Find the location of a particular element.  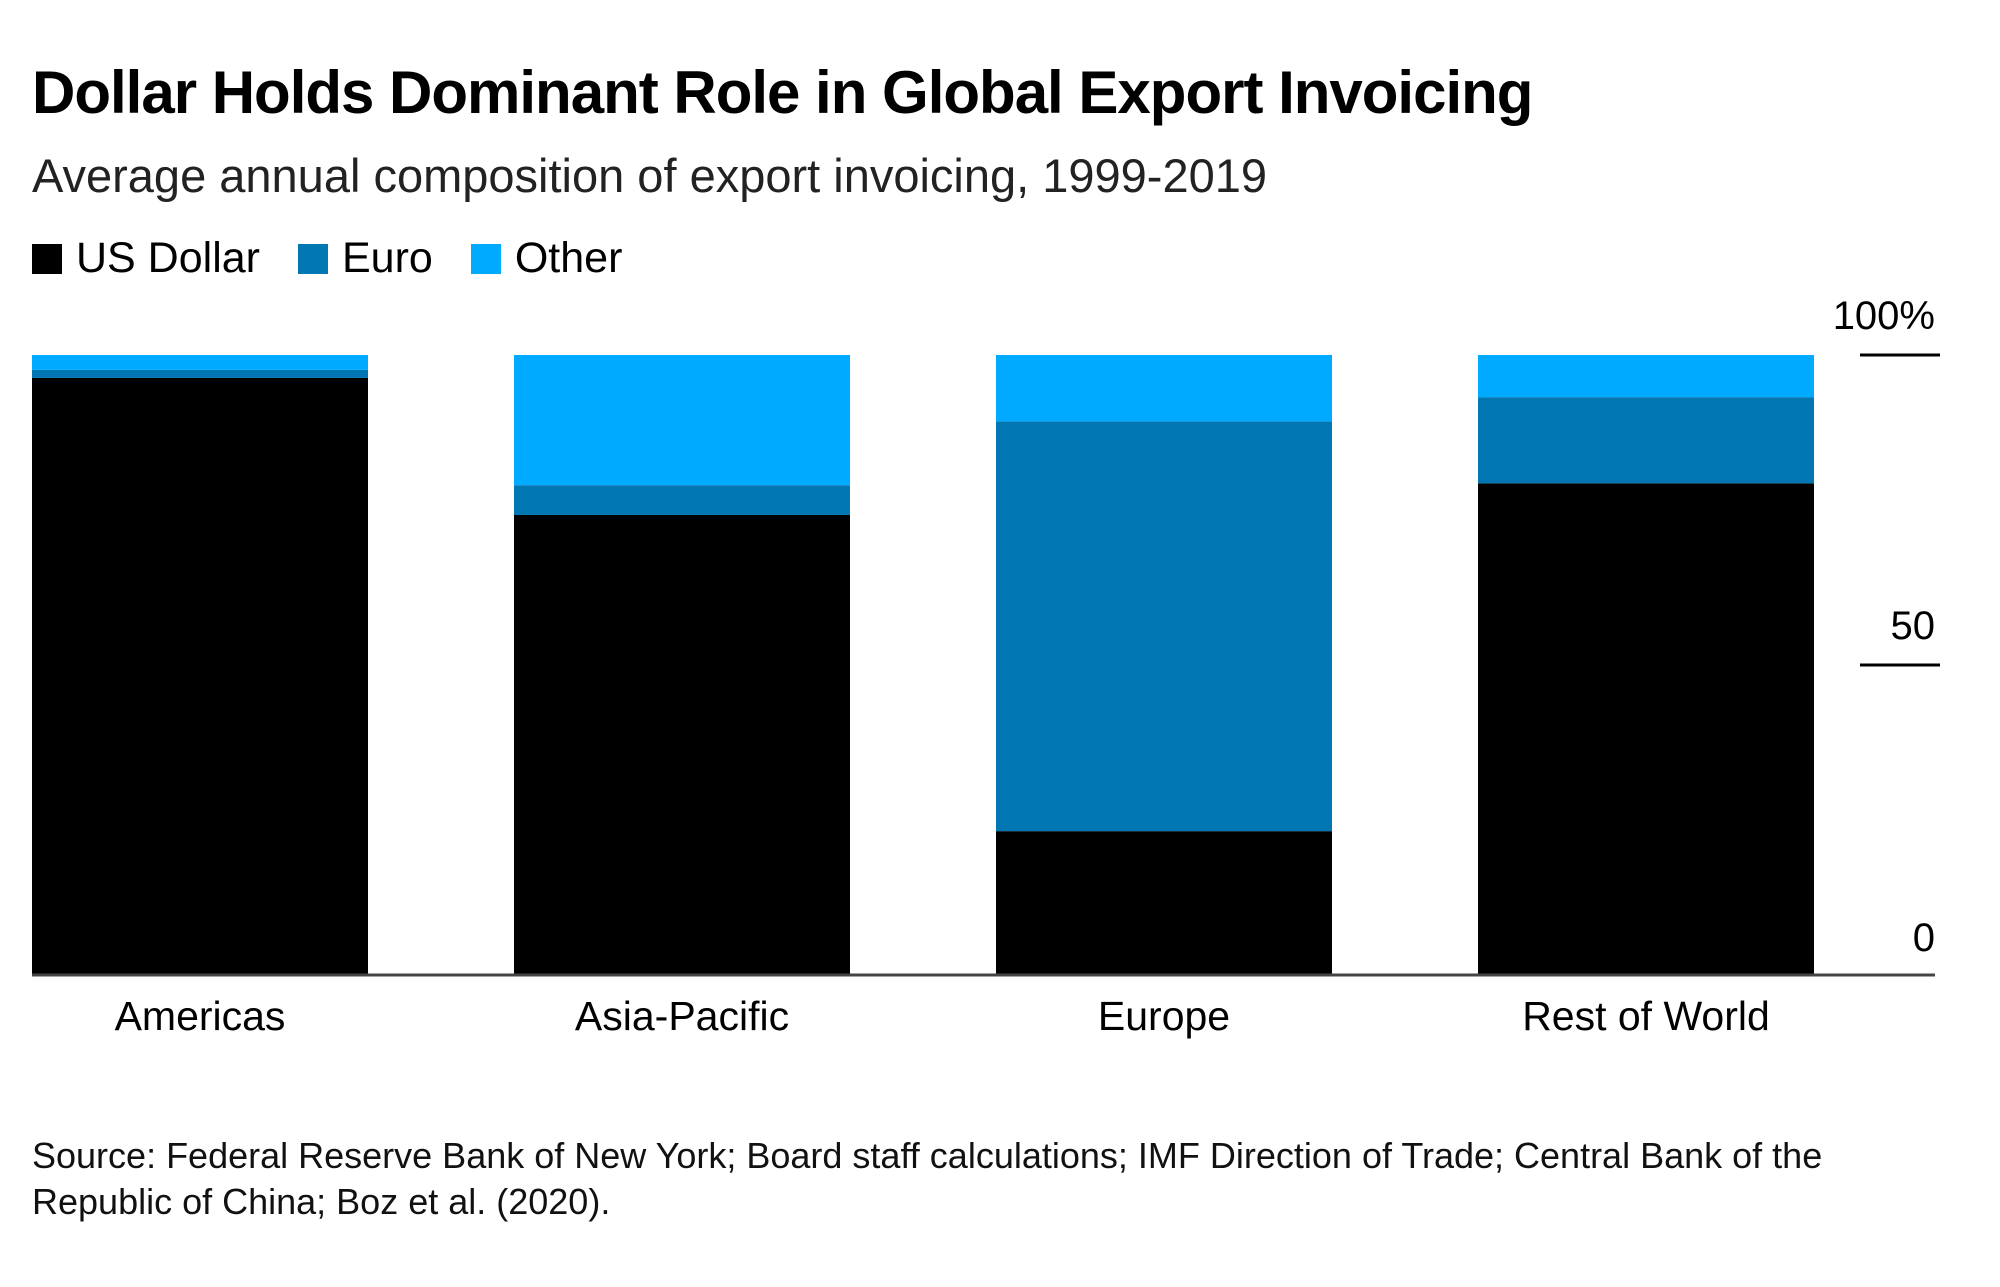

bar-americas-other is located at coordinates (200, 362).